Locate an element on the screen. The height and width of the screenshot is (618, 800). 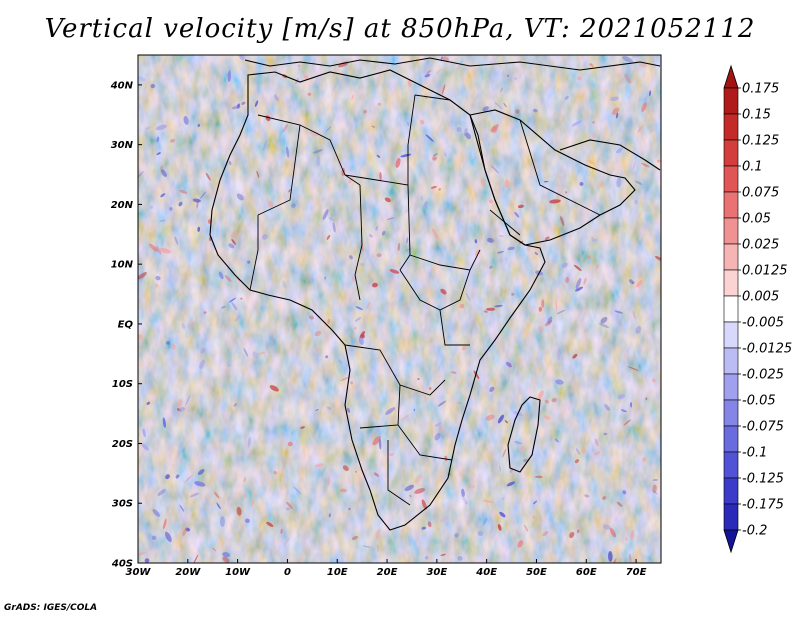
colorbar-label: 0.025 is located at coordinates (760, 245).